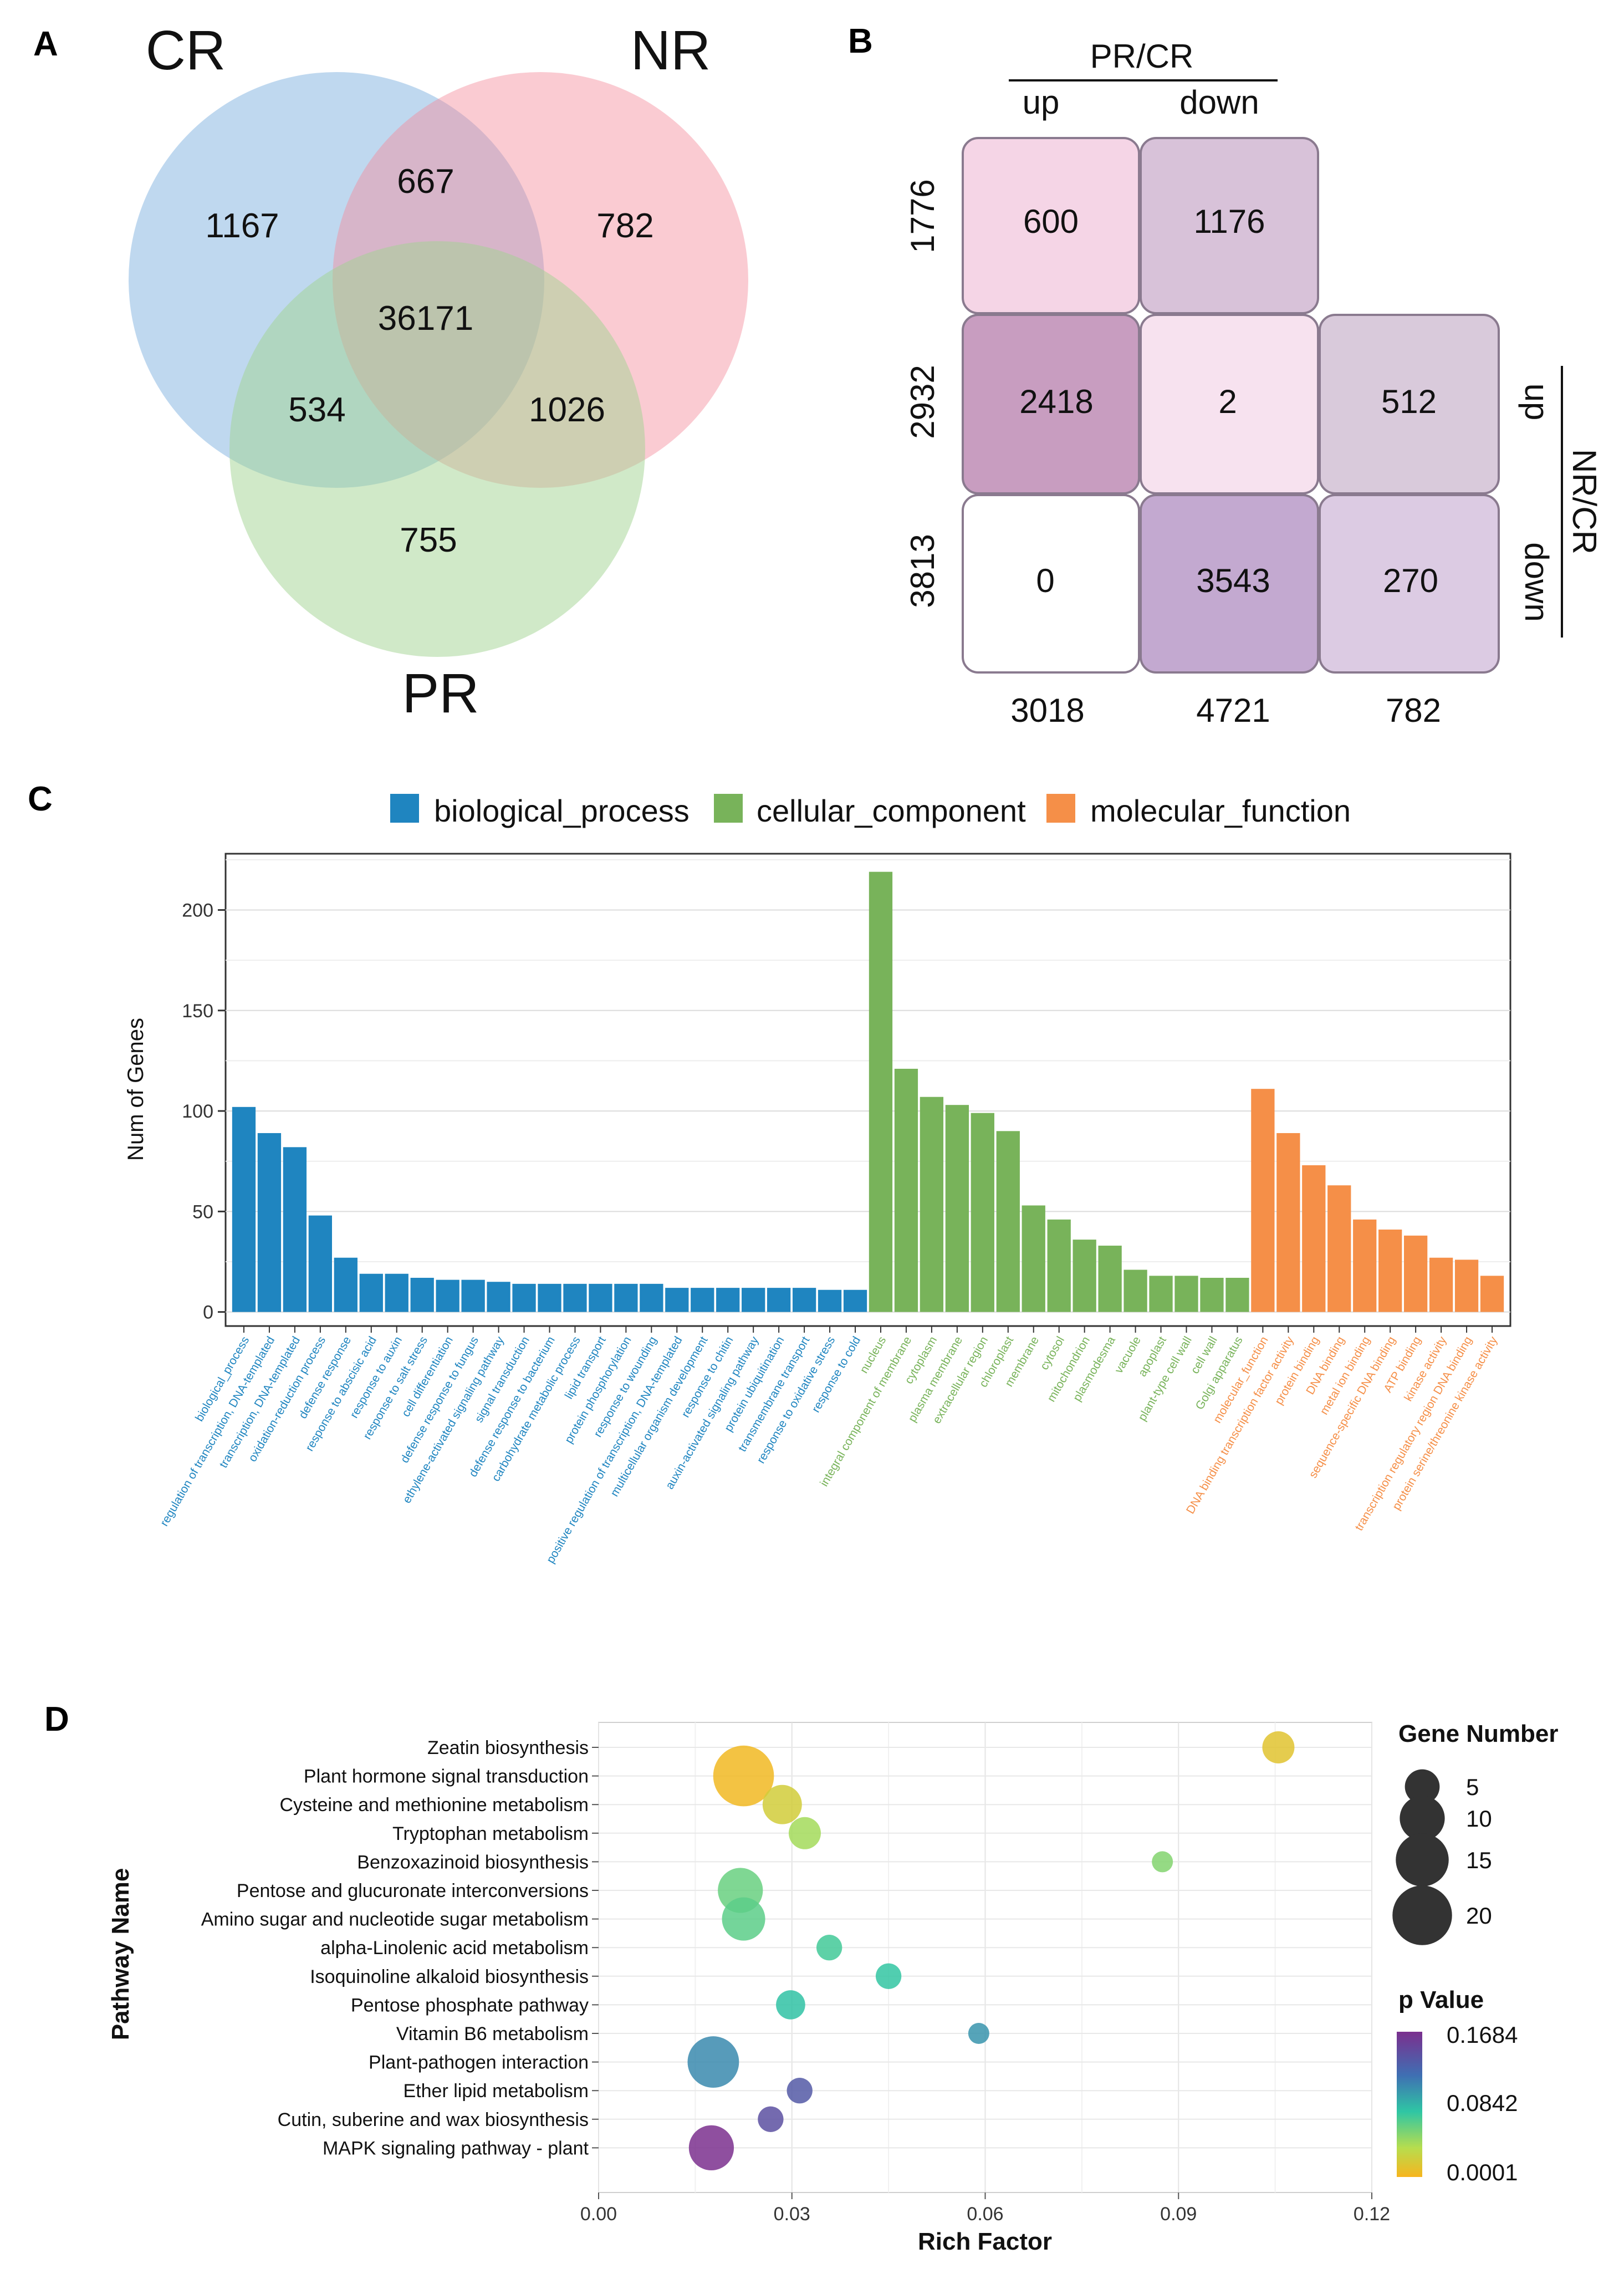 Image resolution: width=1624 pixels, height=2274 pixels. Describe the element at coordinates (1051, 404) in the screenshot. I see `cell-r1-c0: 2418` at that location.